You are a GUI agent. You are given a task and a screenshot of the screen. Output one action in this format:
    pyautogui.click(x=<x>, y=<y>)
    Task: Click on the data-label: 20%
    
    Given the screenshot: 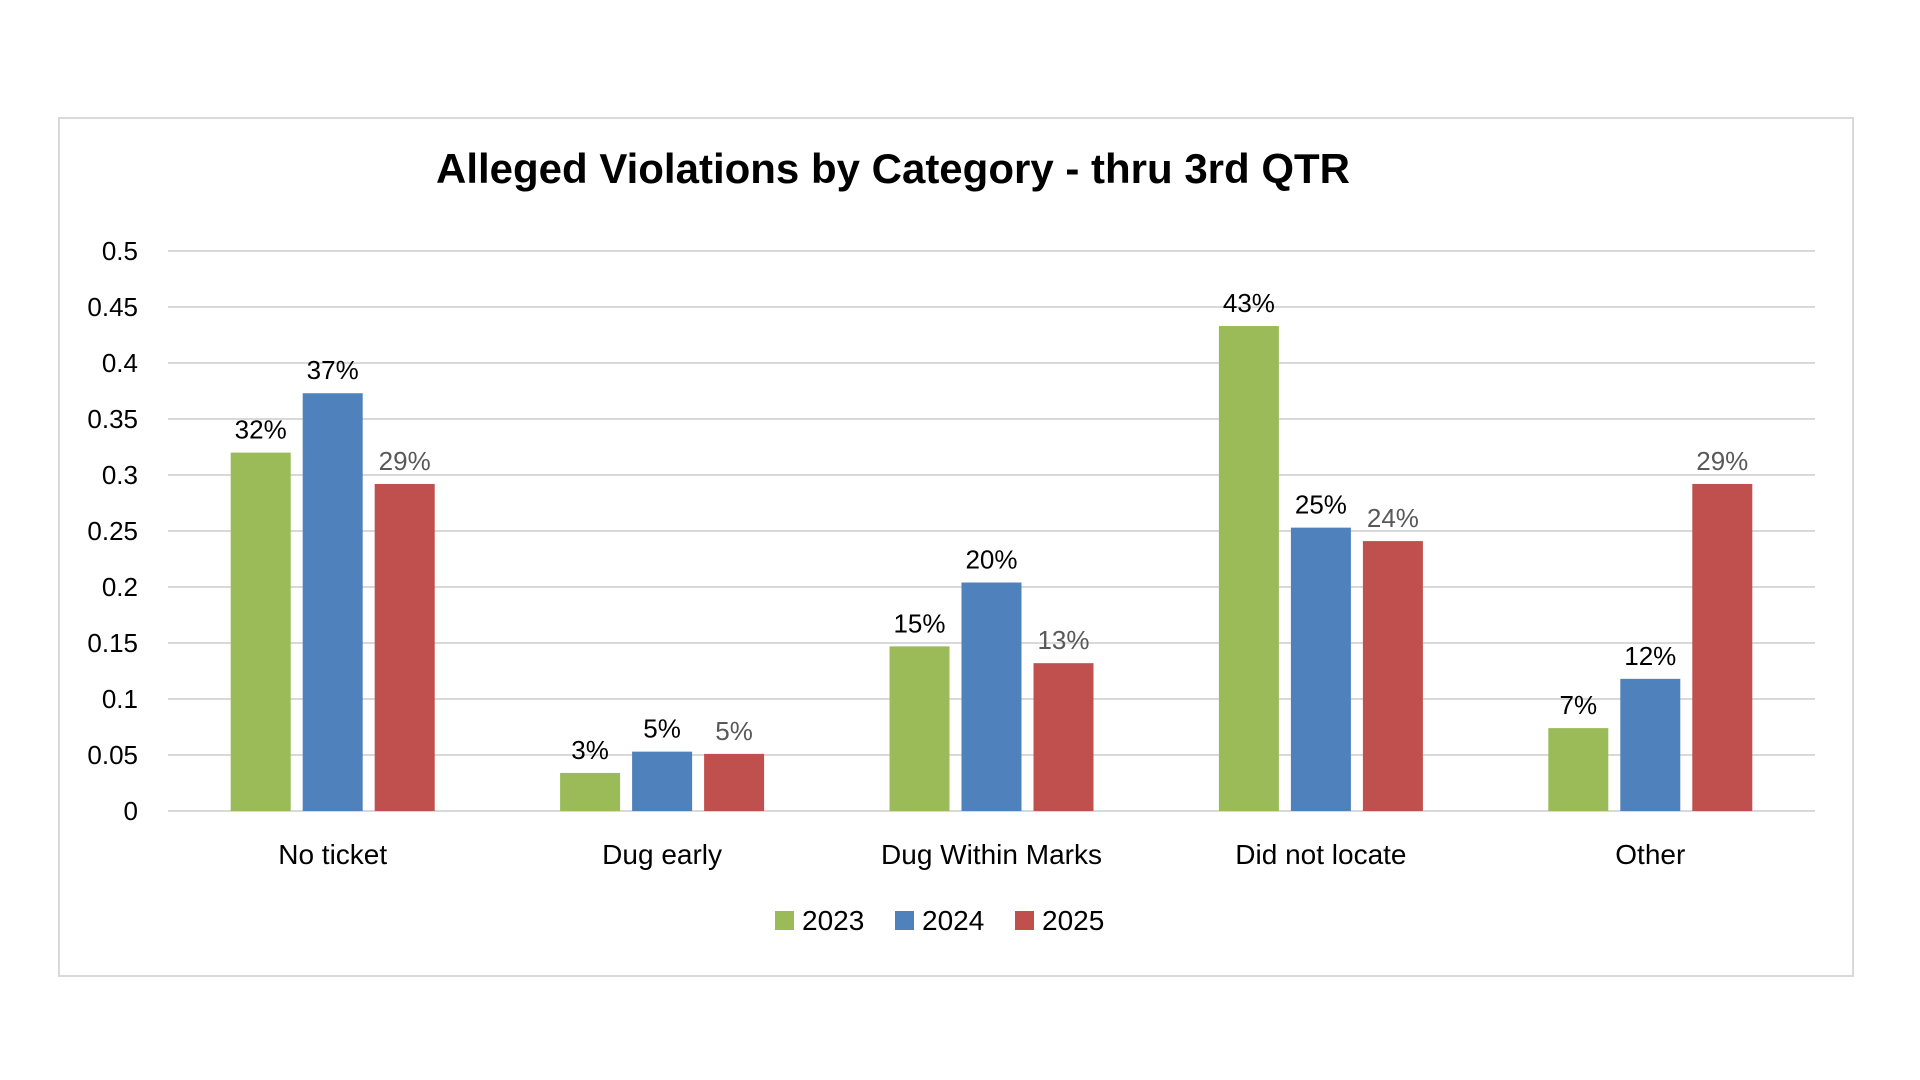 What is the action you would take?
    pyautogui.click(x=991, y=560)
    